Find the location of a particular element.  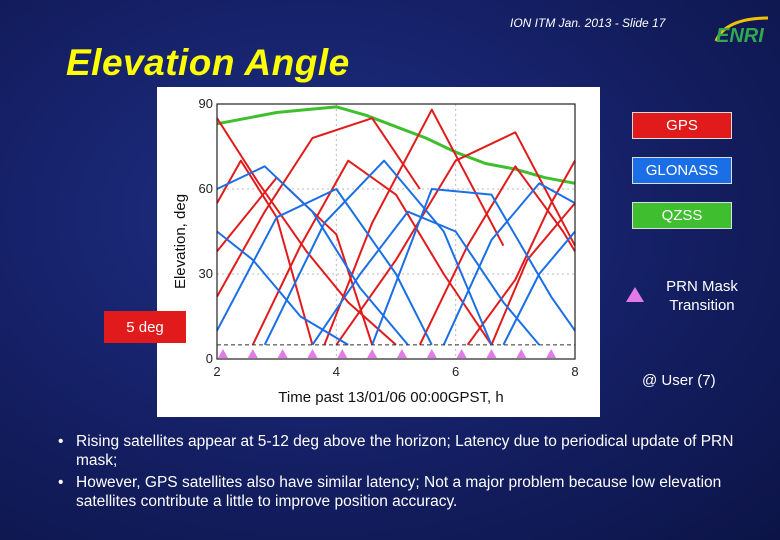

x-tick-label: 6 is located at coordinates (455, 371).